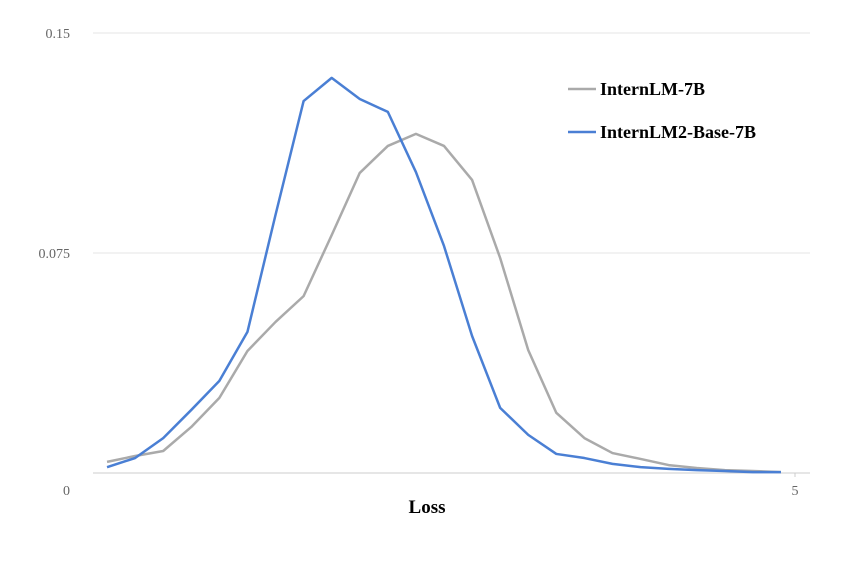 The height and width of the screenshot is (561, 864). Describe the element at coordinates (66, 491) in the screenshot. I see `y-tick-label: 0` at that location.